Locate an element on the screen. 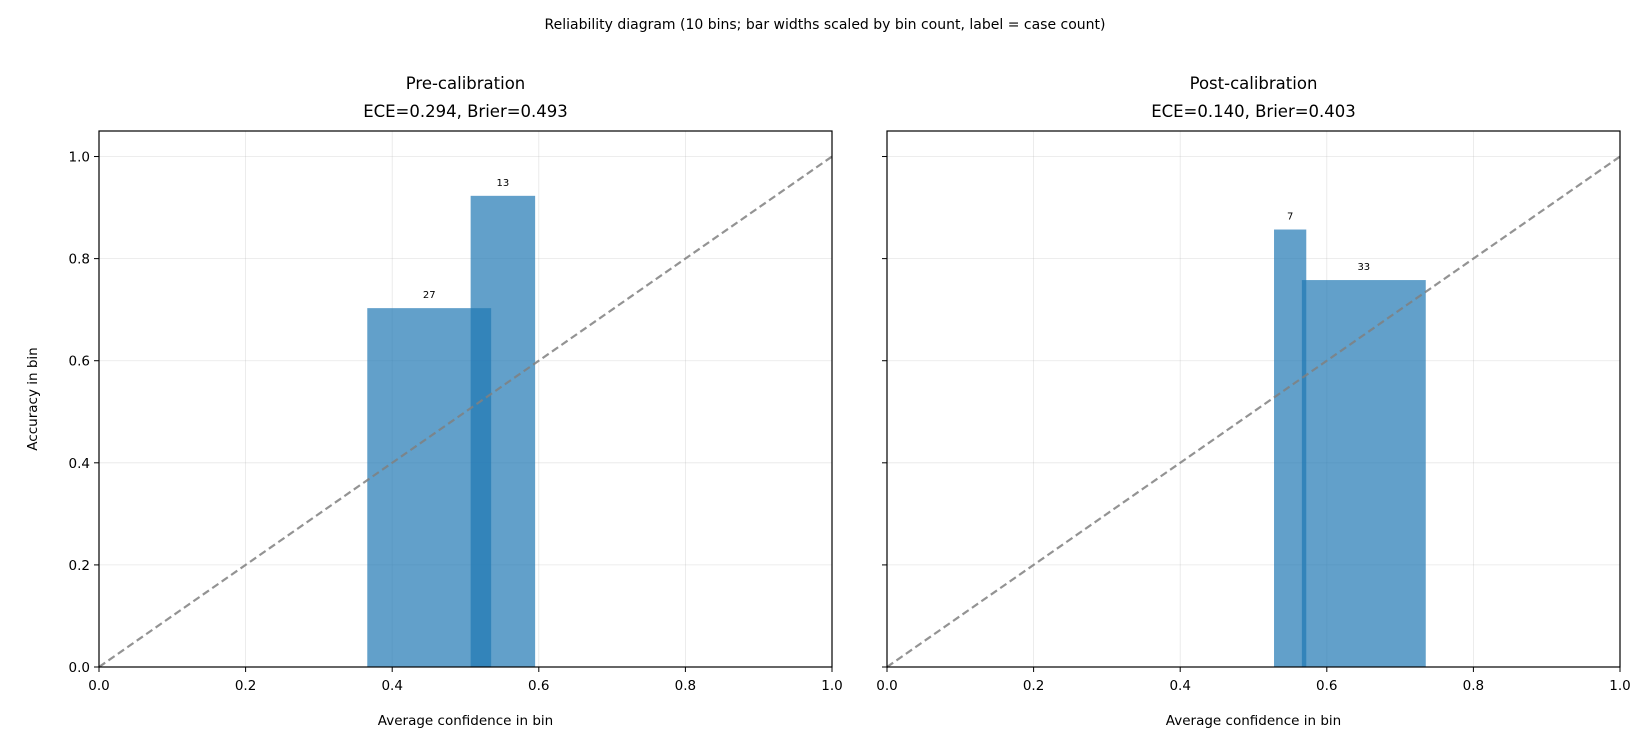 Image resolution: width=1650 pixels, height=750 pixels. panel-2-subtitle: ECE=0.140, Brier=0.403 is located at coordinates (1253, 111).